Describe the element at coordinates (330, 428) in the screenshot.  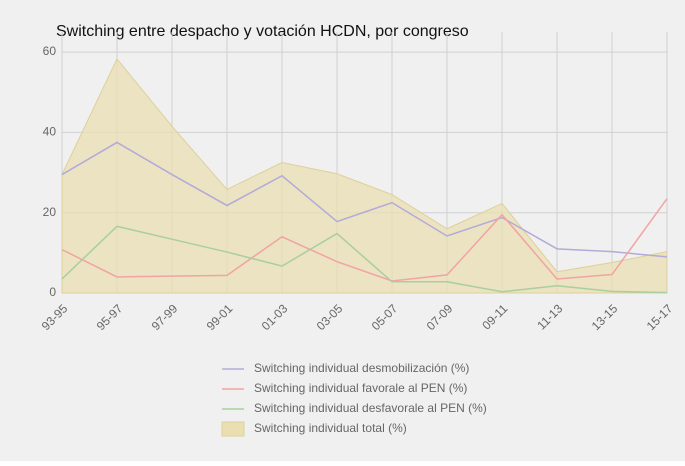
I see `legend-label: Switching individual total (%)` at that location.